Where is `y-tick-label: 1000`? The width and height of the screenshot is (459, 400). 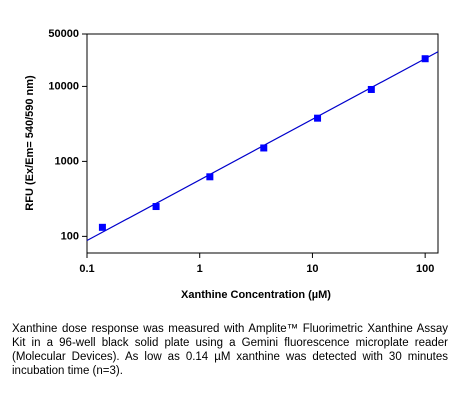
y-tick-label: 1000 is located at coordinates (67, 161).